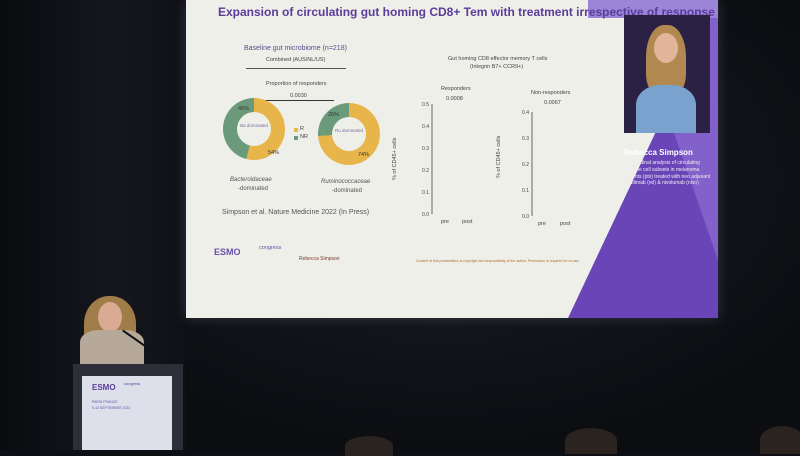  I want to click on legend-r-label: R, so click(302, 129).